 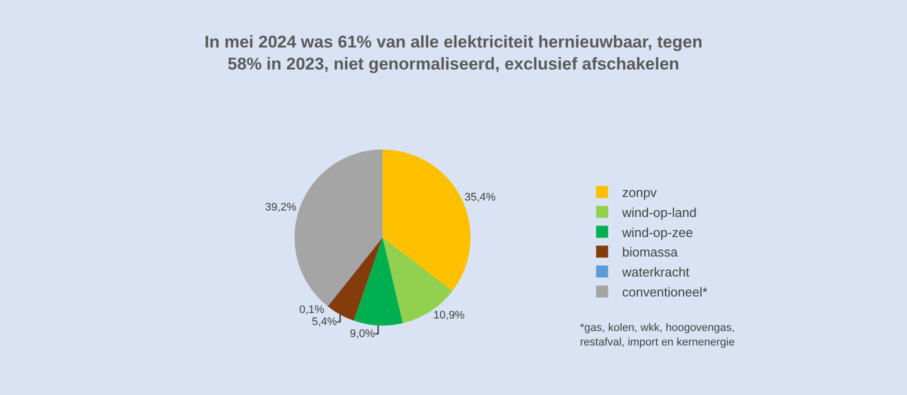 What do you see at coordinates (650, 252) in the screenshot?
I see `legend-label: biomassa` at bounding box center [650, 252].